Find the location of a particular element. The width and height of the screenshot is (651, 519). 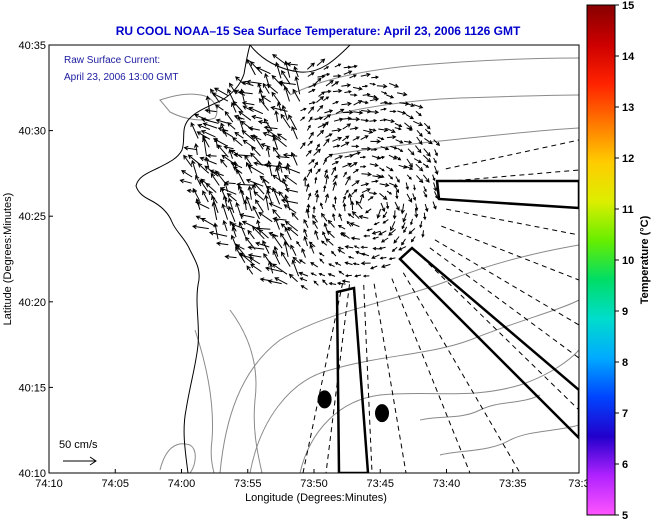

lat-tick-label: 40:30 is located at coordinates (32, 132).